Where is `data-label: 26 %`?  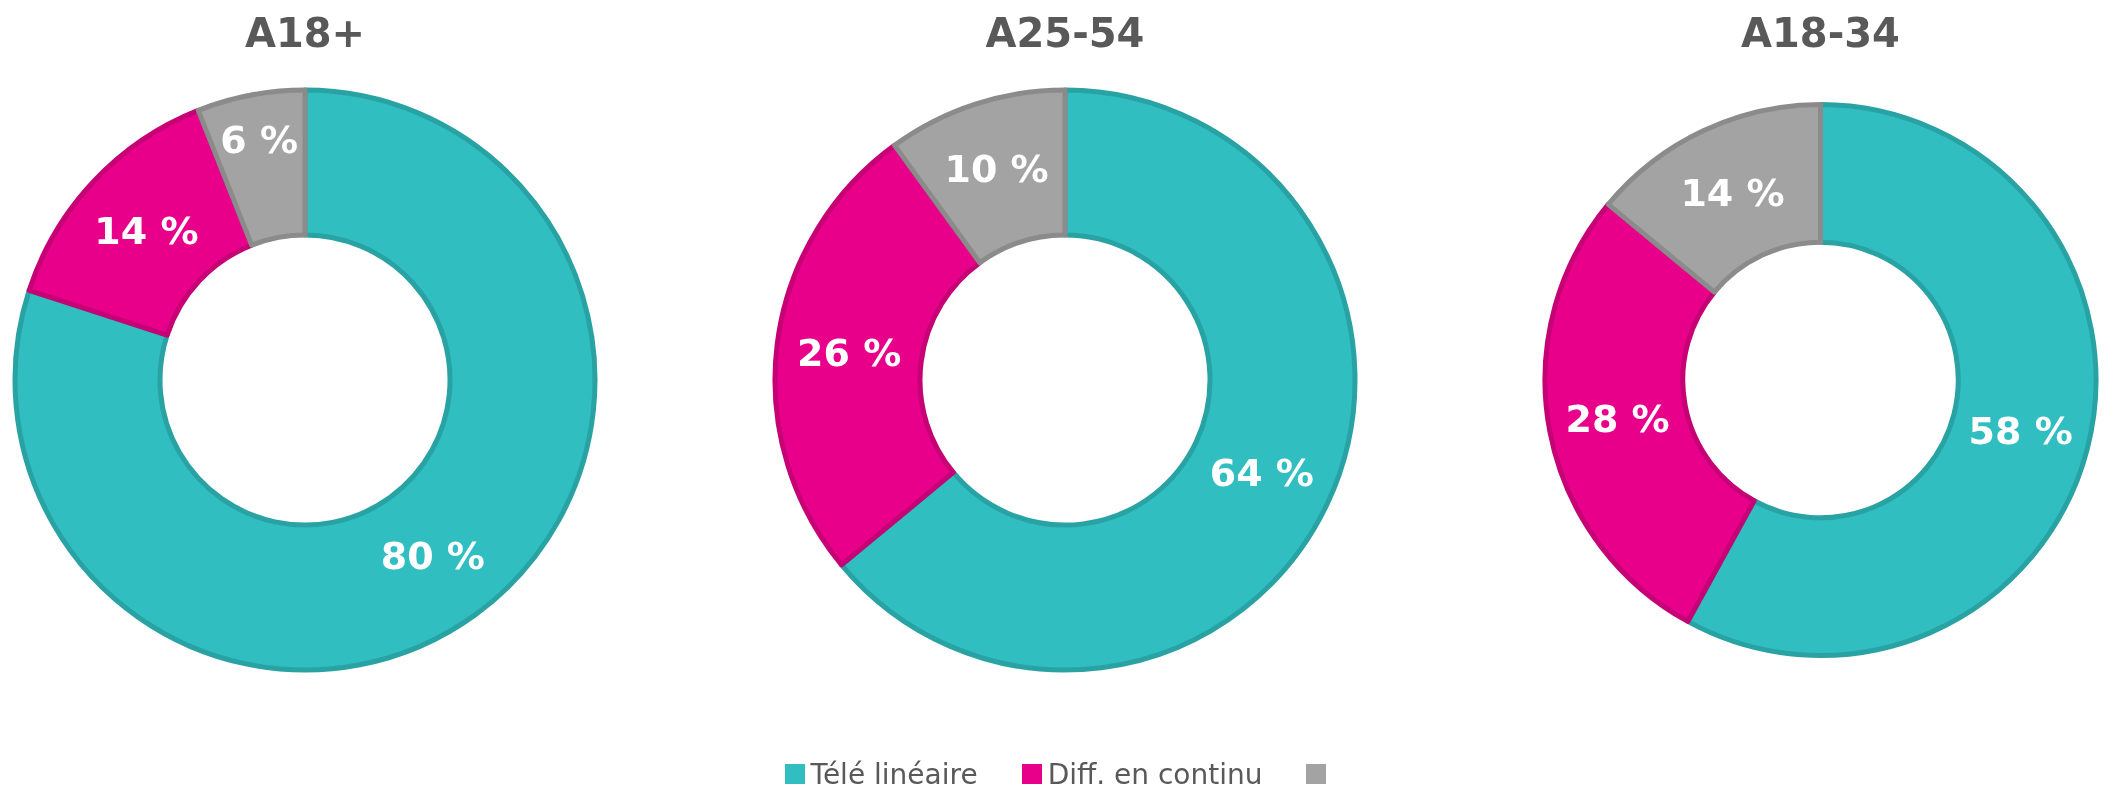
data-label: 26 % is located at coordinates (849, 352).